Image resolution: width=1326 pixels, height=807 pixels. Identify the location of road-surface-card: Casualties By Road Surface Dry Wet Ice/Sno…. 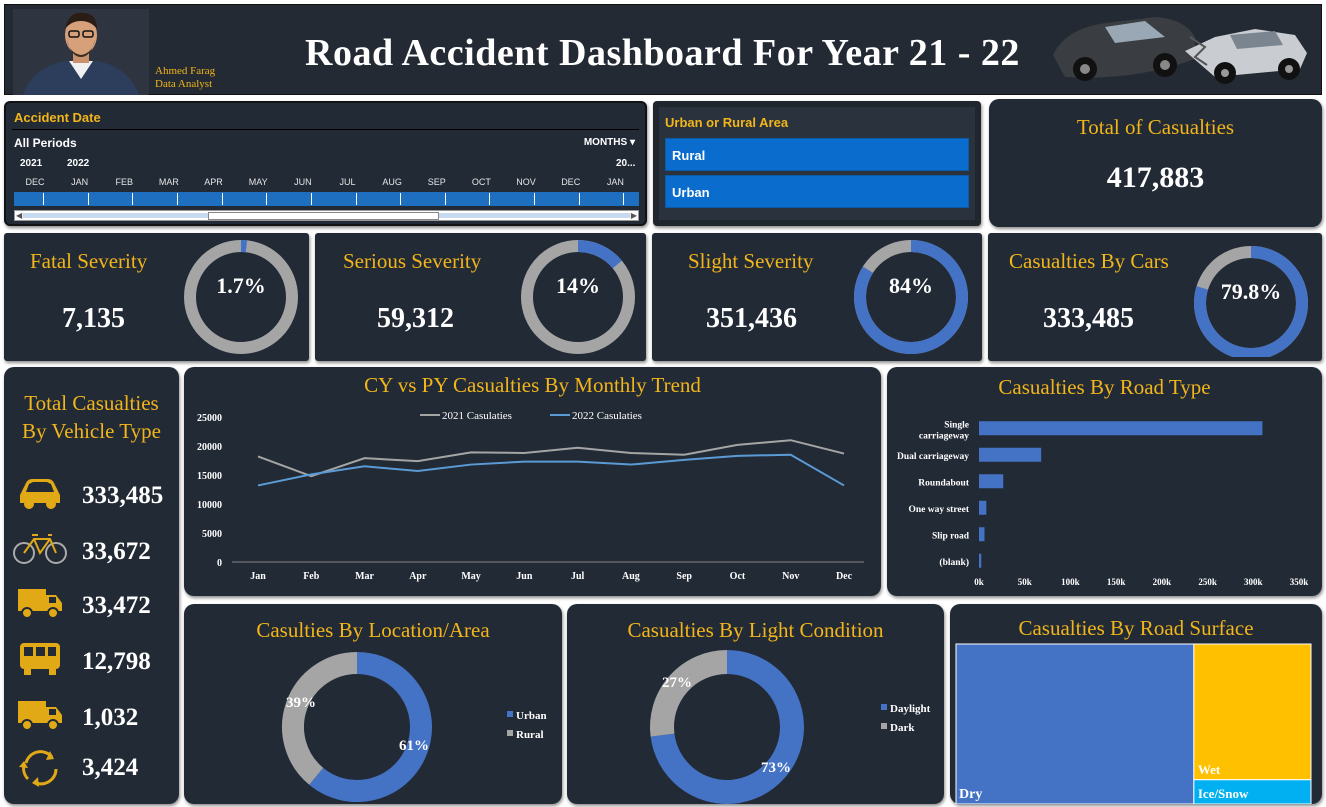
(1136, 704).